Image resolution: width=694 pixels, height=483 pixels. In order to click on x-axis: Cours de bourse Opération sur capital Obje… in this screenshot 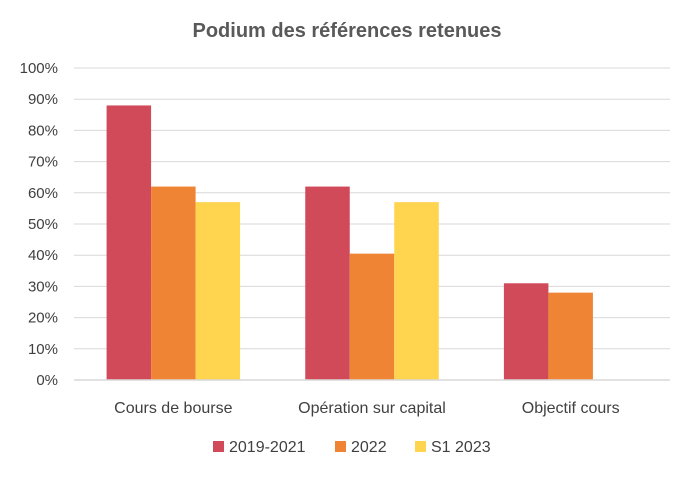, I will do `click(372, 398)`.